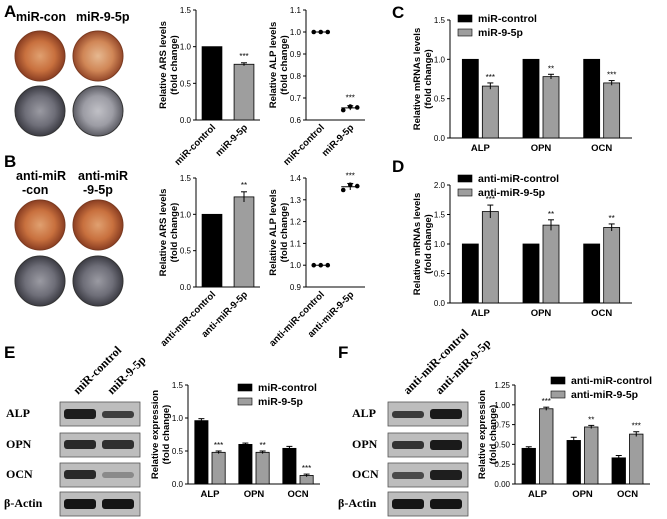  I want to click on y-tick-label: 0.6, so click(296, 120).